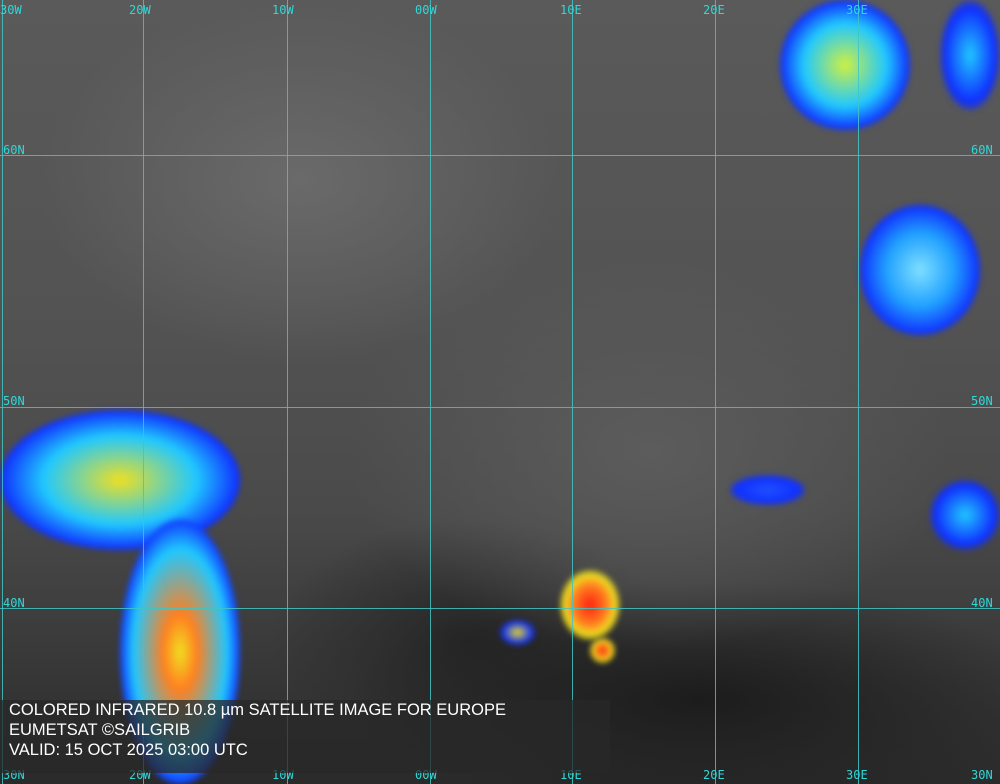 This screenshot has width=1000, height=784. What do you see at coordinates (426, 10) in the screenshot?
I see `top-label: 00W` at bounding box center [426, 10].